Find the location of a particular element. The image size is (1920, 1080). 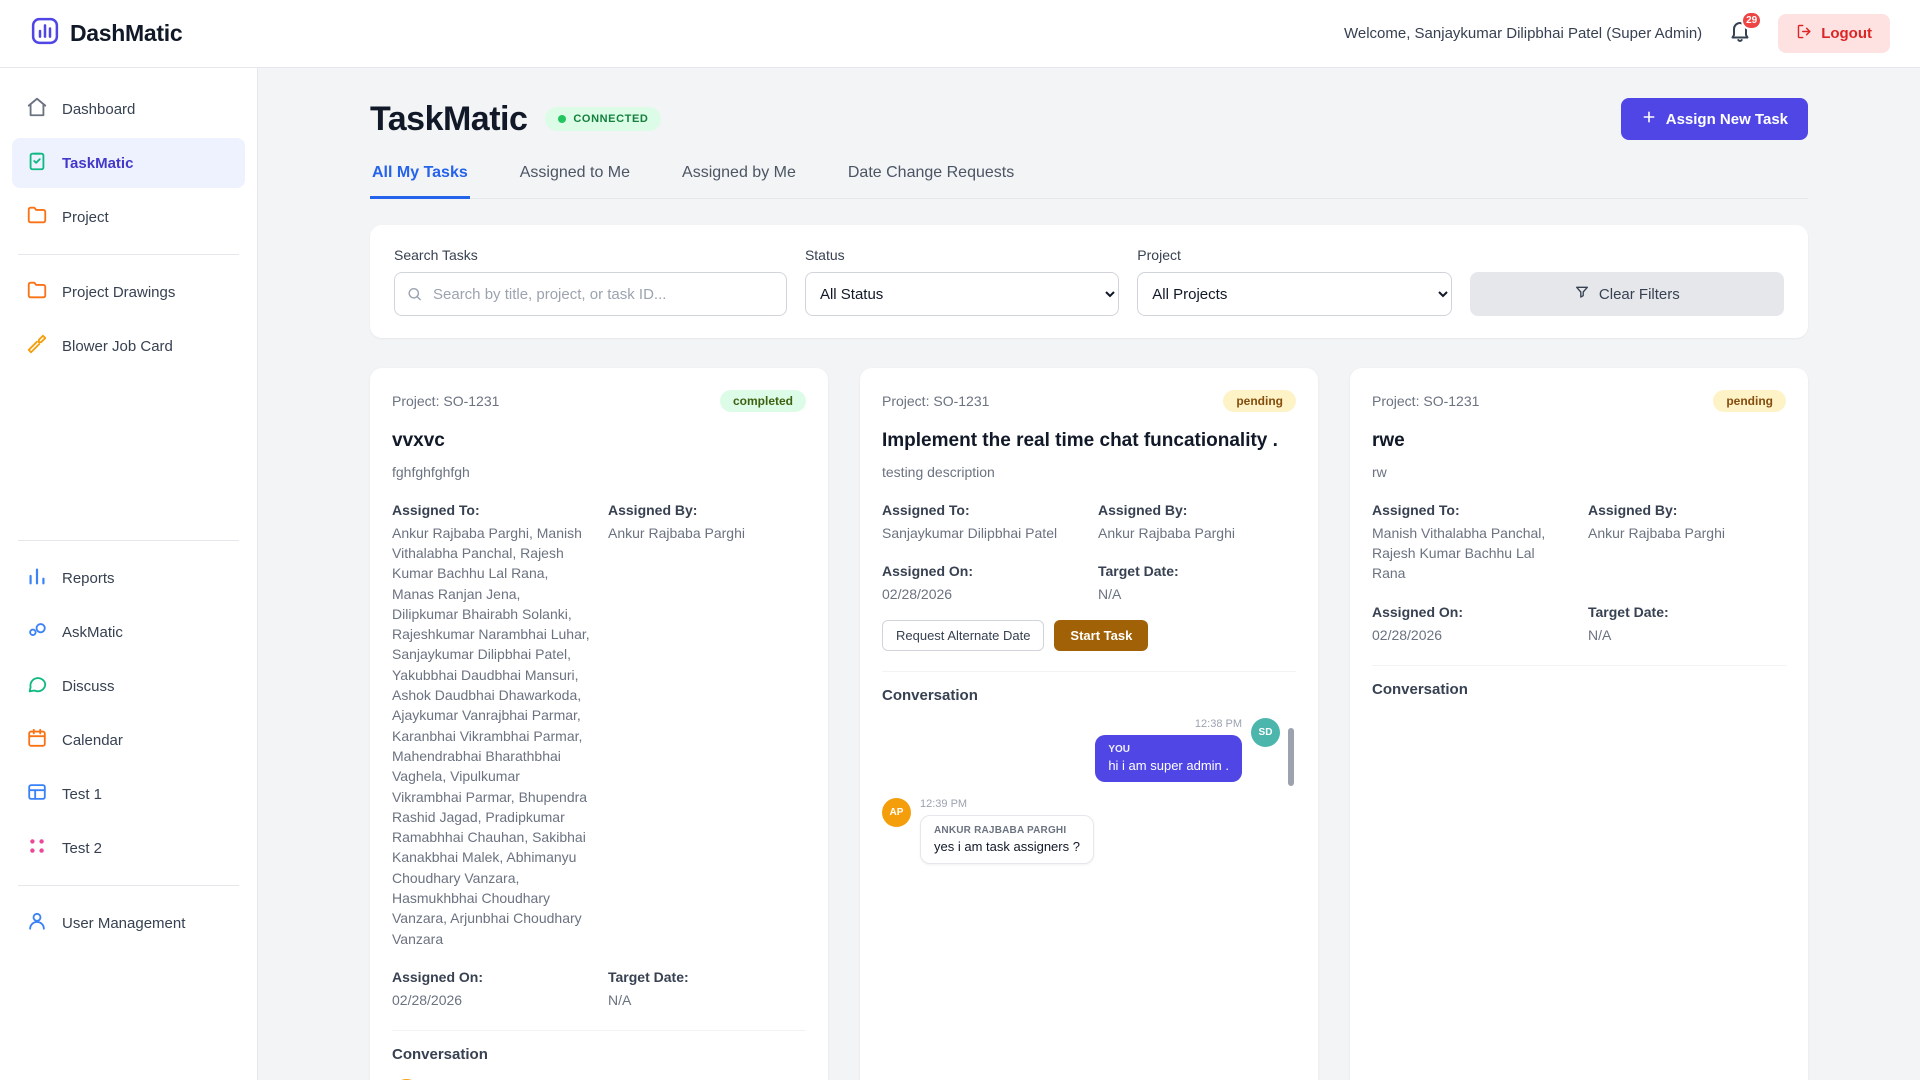

clear-filters-label: Clear Filters is located at coordinates (1639, 294).